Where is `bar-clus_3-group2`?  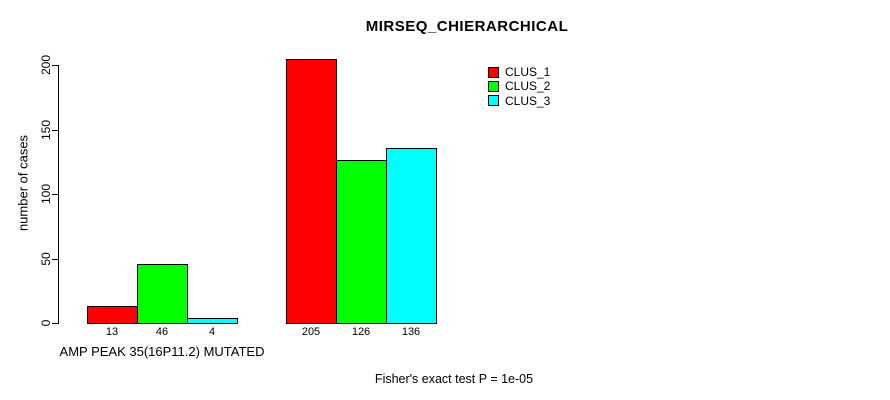
bar-clus_3-group2 is located at coordinates (411, 235).